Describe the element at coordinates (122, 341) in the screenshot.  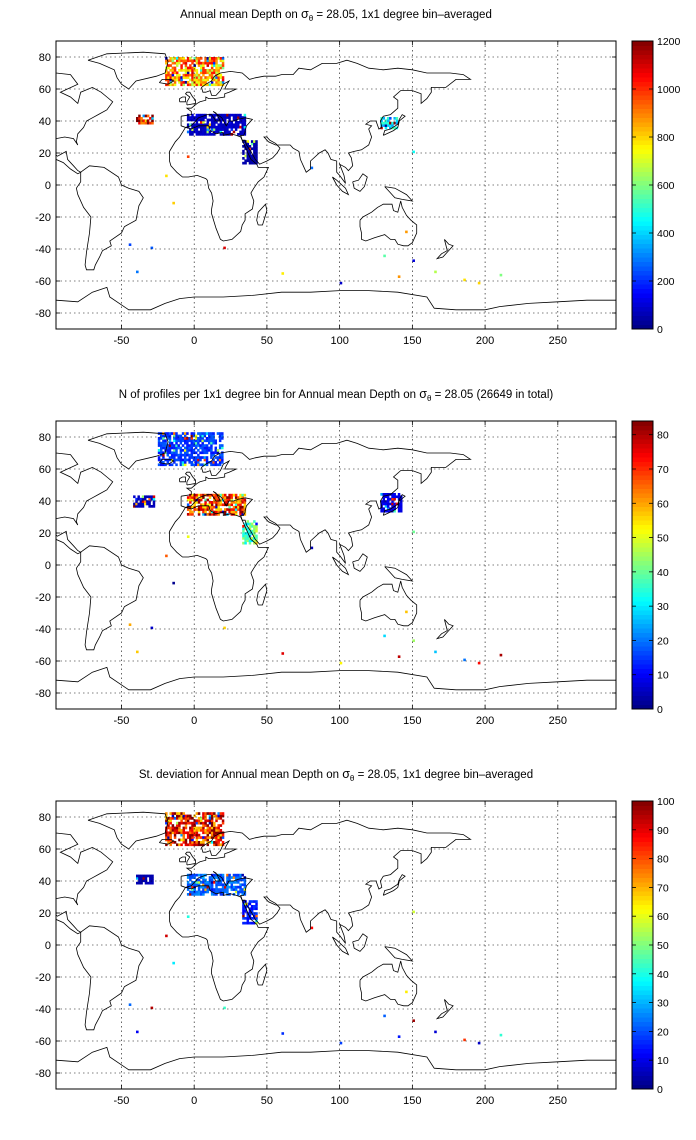
I see `x-tick-label: -50` at that location.